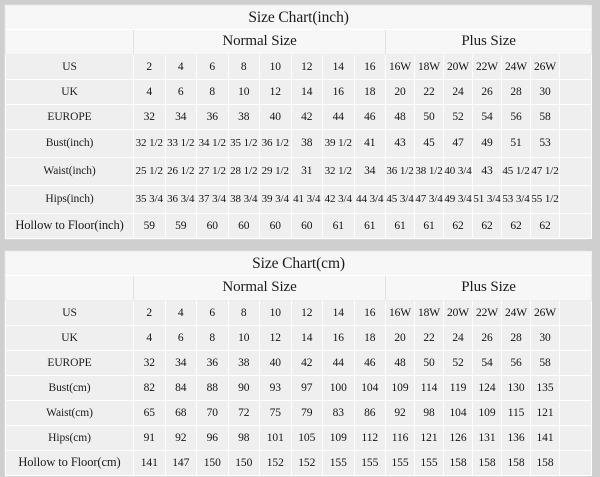 The height and width of the screenshot is (477, 600). I want to click on table-cell: 47 1/2, so click(545, 171).